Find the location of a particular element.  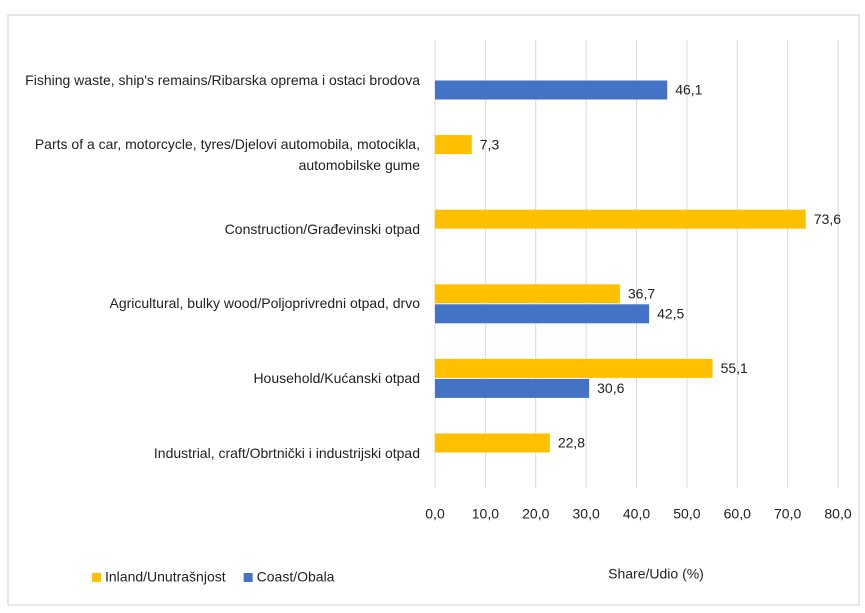

legend-label: Coast/Obala is located at coordinates (296, 577).